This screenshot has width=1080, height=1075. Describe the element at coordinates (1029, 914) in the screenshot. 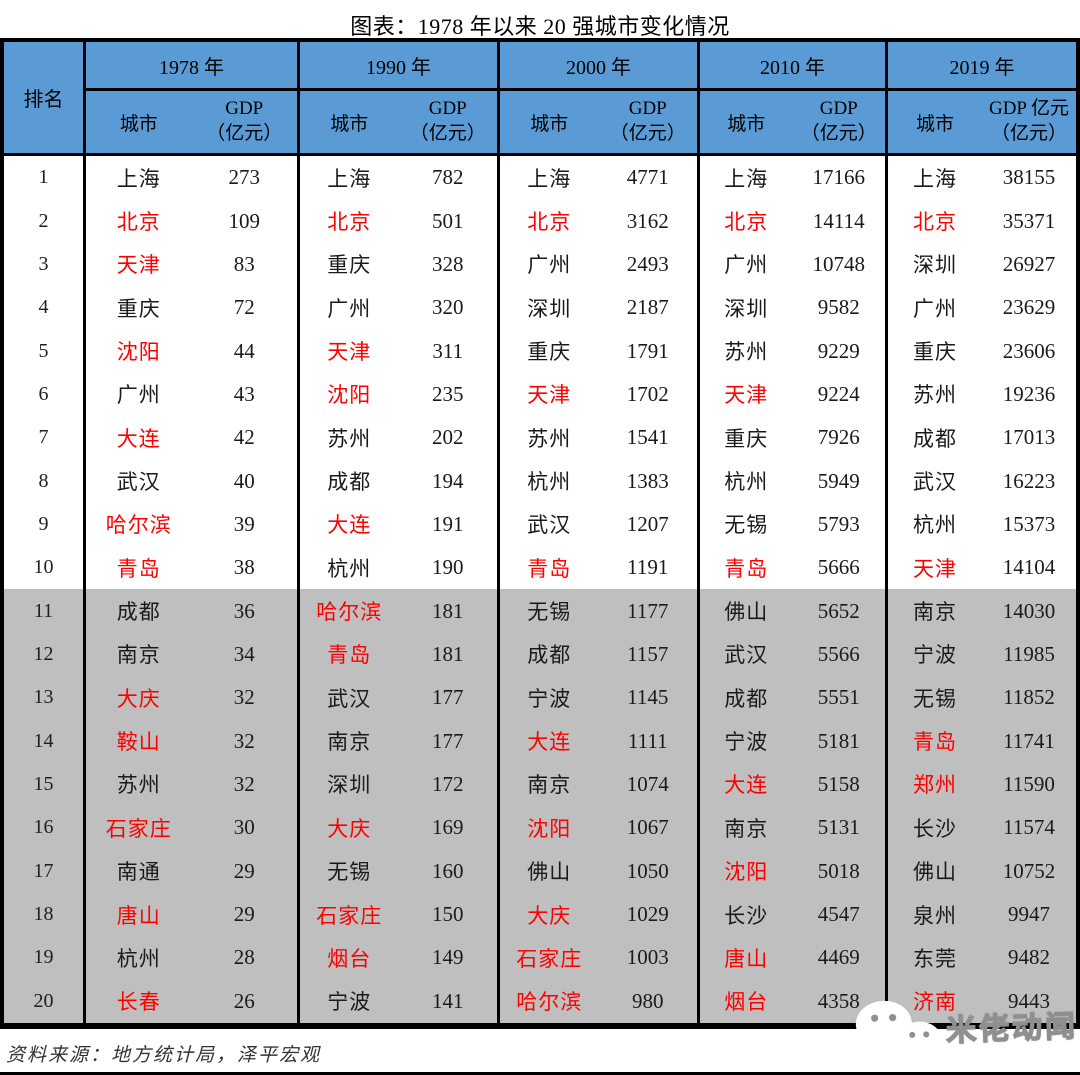

I see `gdp-value: 9947` at that location.